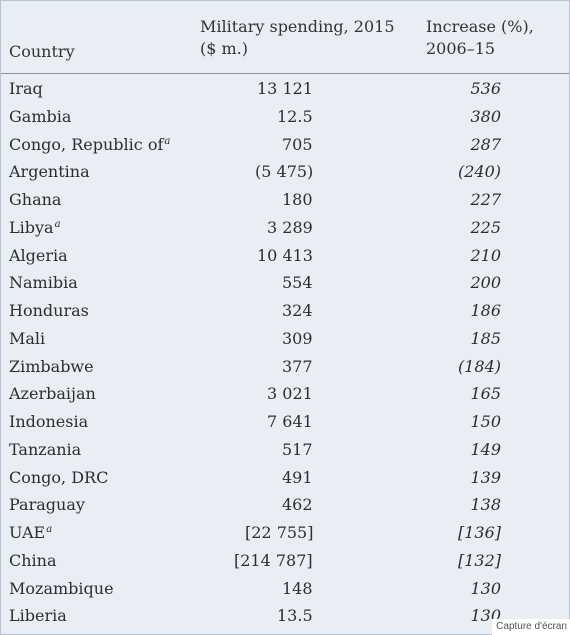  What do you see at coordinates (297, 310) in the screenshot?
I see `cell-spending: 324` at bounding box center [297, 310].